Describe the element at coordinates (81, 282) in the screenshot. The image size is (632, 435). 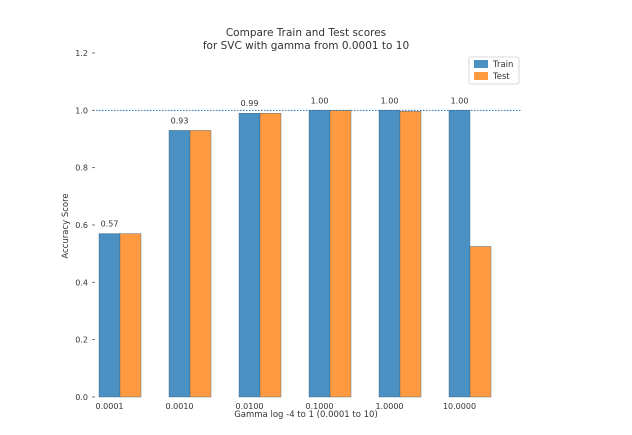
I see `y-tick-label: 0.4` at that location.